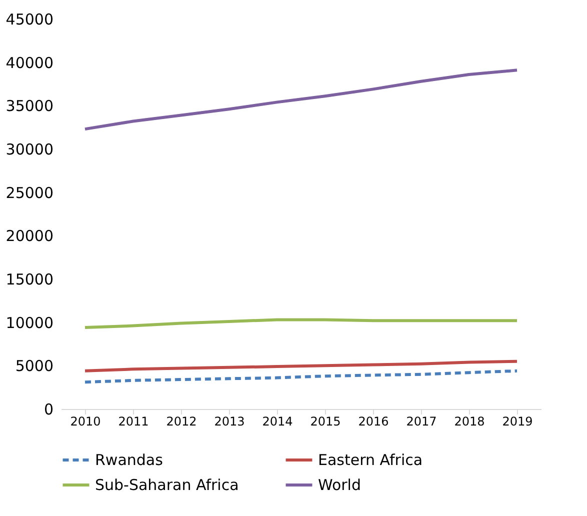 The image size is (587, 516). I want to click on y-tick-label: 30000, so click(30, 149).